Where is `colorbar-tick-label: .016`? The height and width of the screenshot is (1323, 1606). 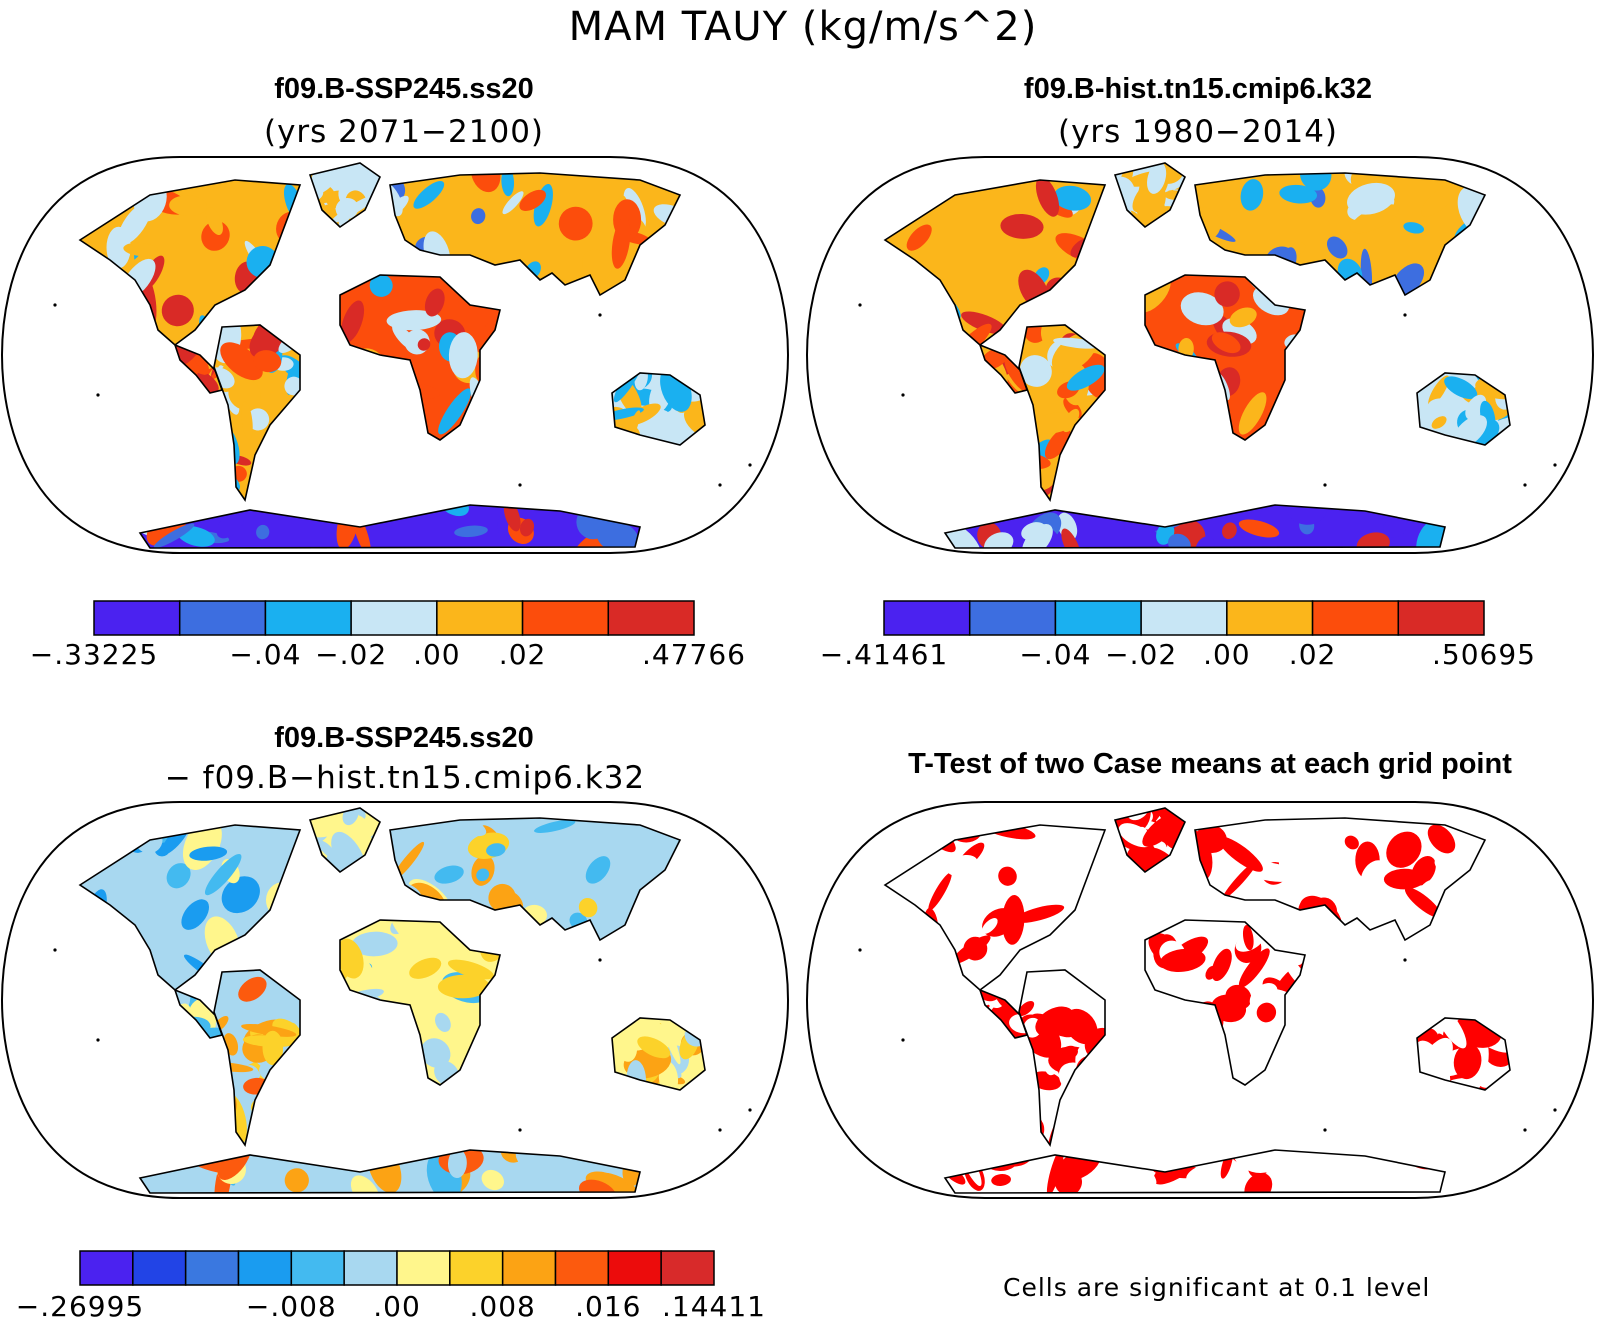
colorbar-tick-label: .016 is located at coordinates (608, 1306).